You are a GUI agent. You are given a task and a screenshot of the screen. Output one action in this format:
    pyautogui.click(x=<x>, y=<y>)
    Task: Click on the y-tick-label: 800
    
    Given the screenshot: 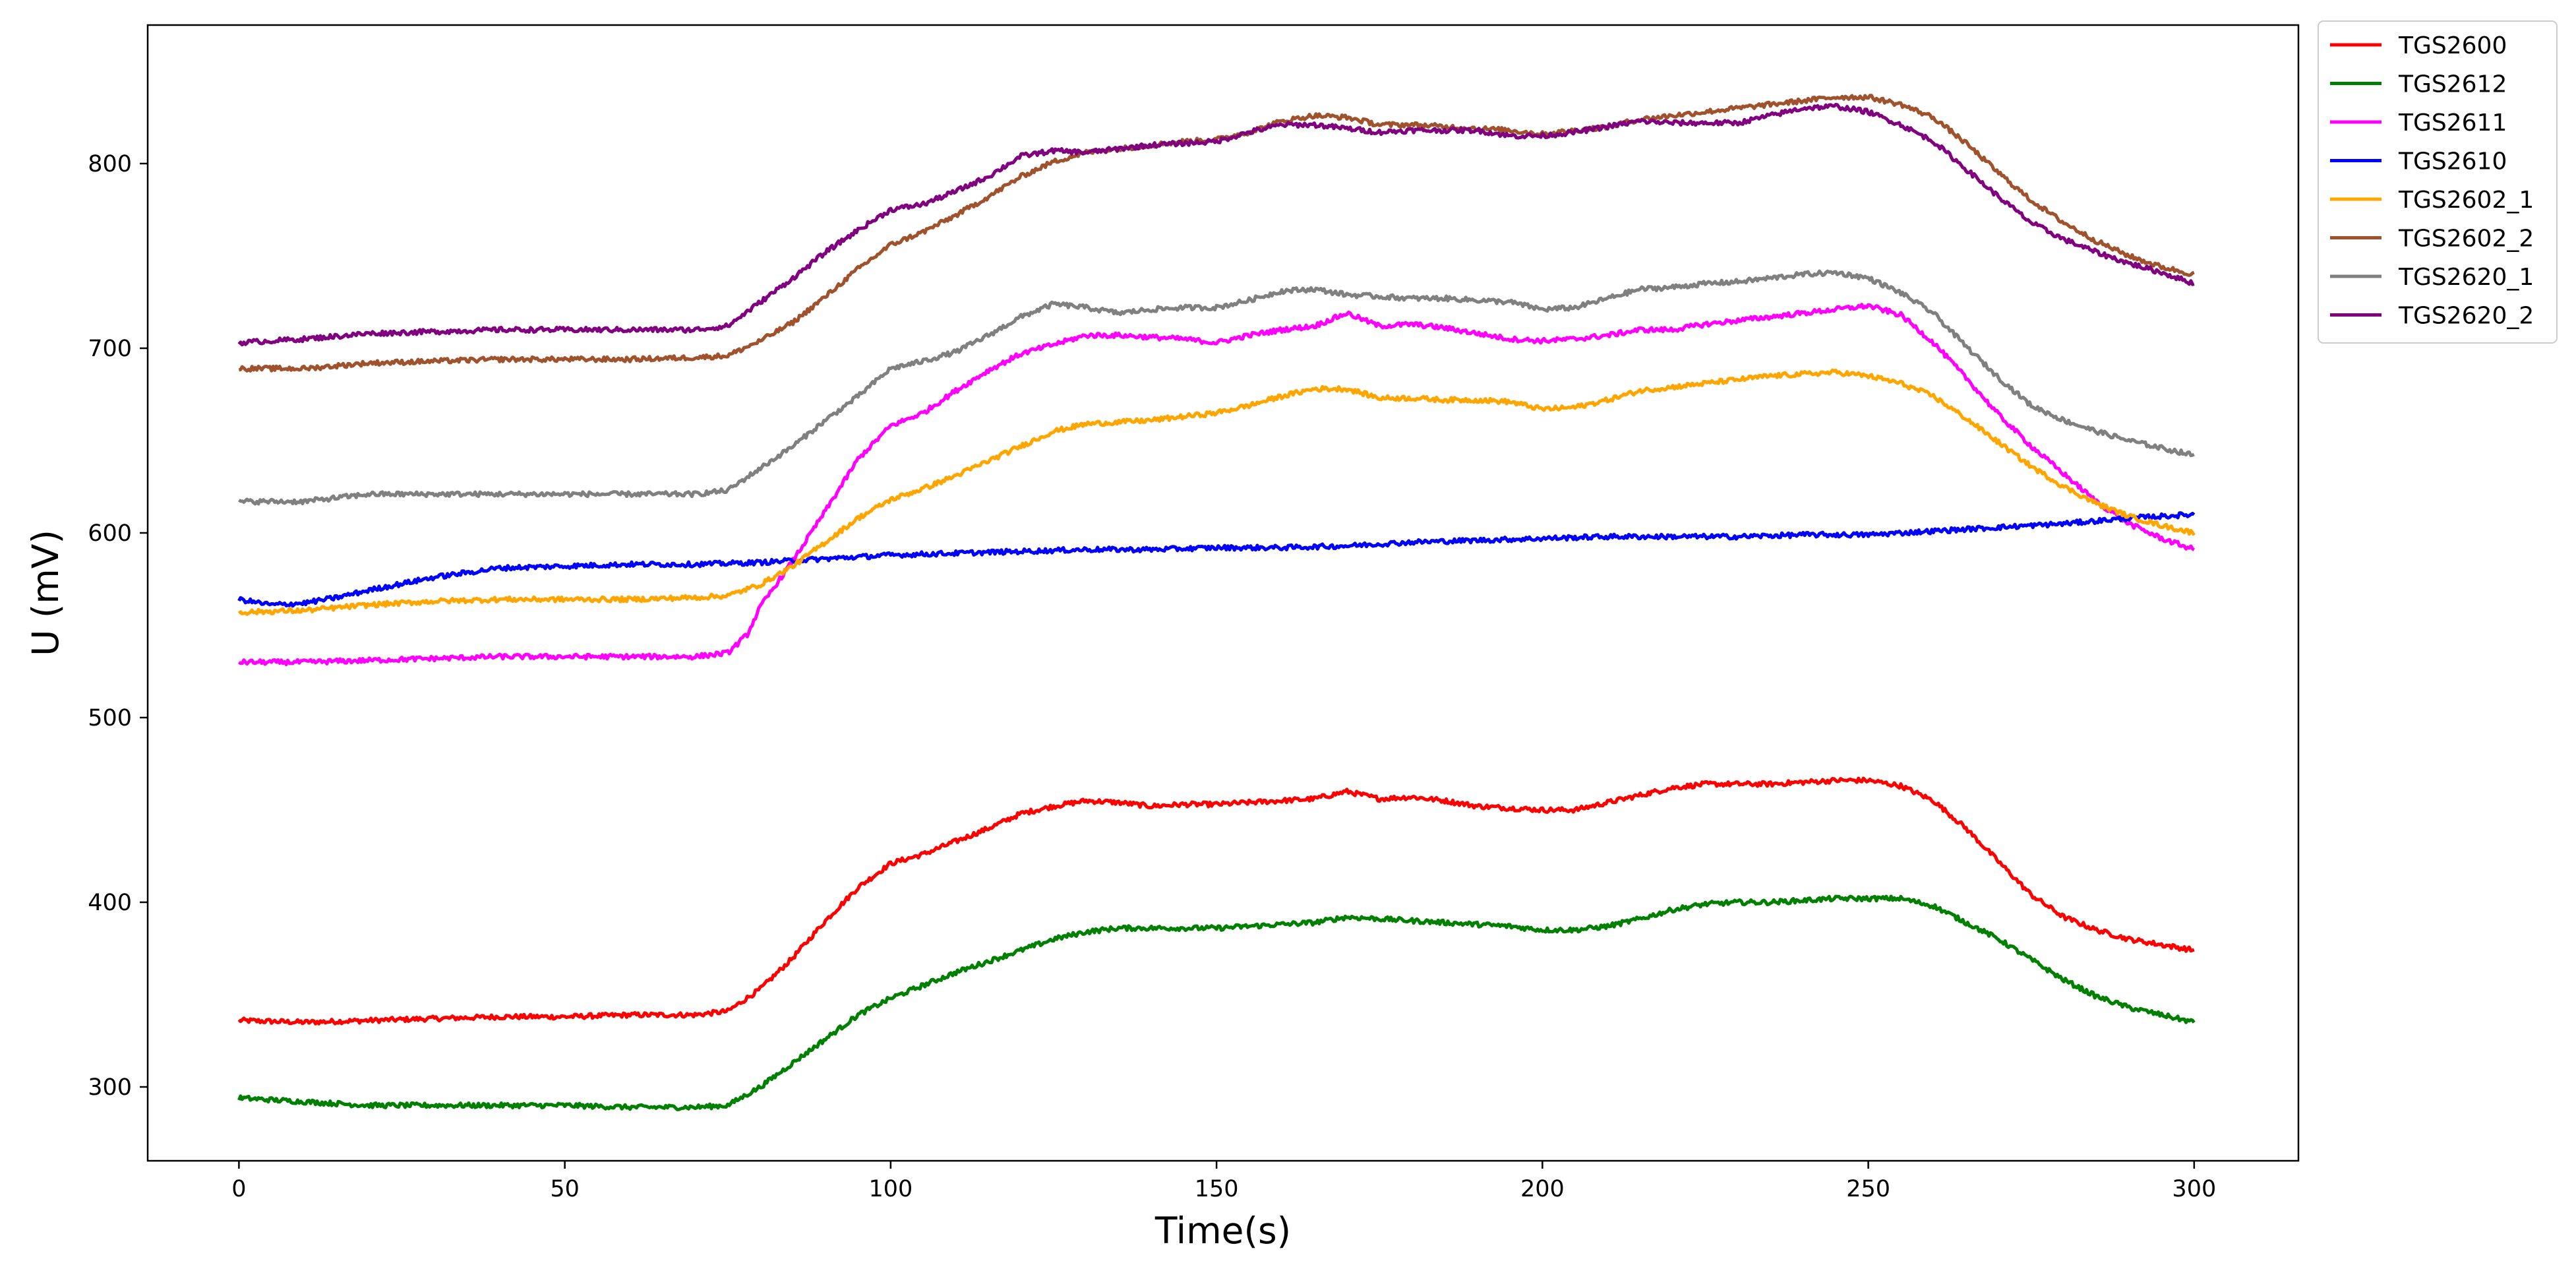 What is the action you would take?
    pyautogui.click(x=110, y=164)
    